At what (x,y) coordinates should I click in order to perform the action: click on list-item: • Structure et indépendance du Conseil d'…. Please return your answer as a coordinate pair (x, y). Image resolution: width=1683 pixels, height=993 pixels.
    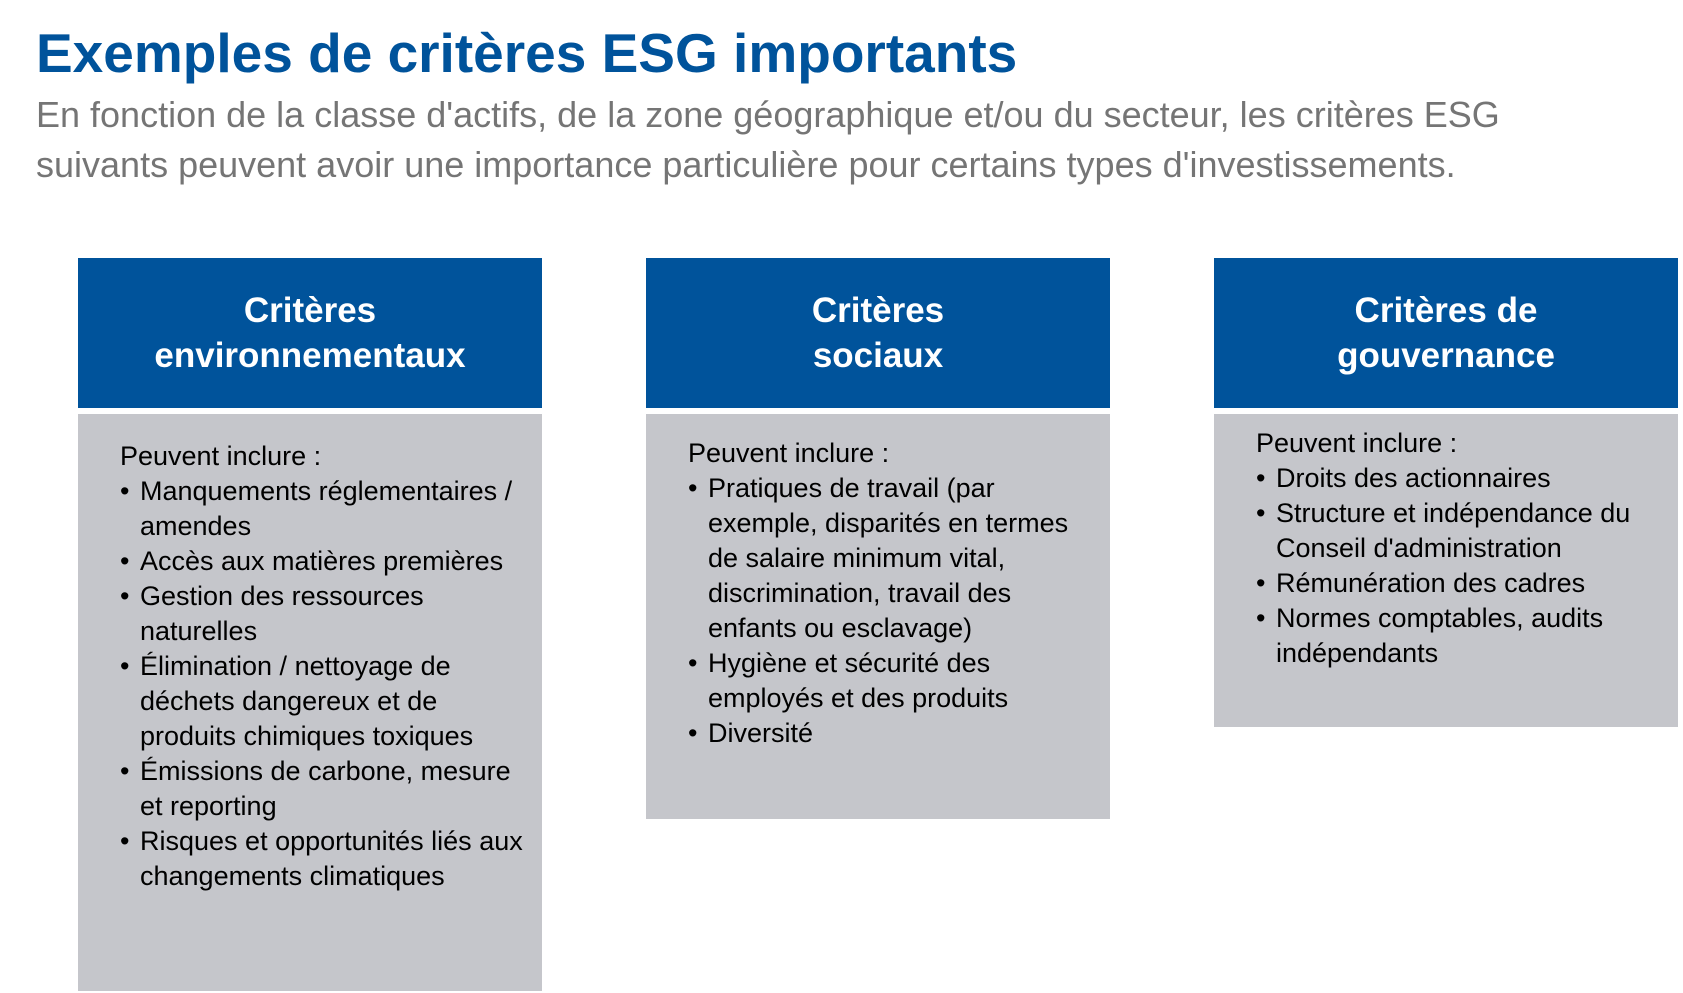
    Looking at the image, I should click on (1461, 531).